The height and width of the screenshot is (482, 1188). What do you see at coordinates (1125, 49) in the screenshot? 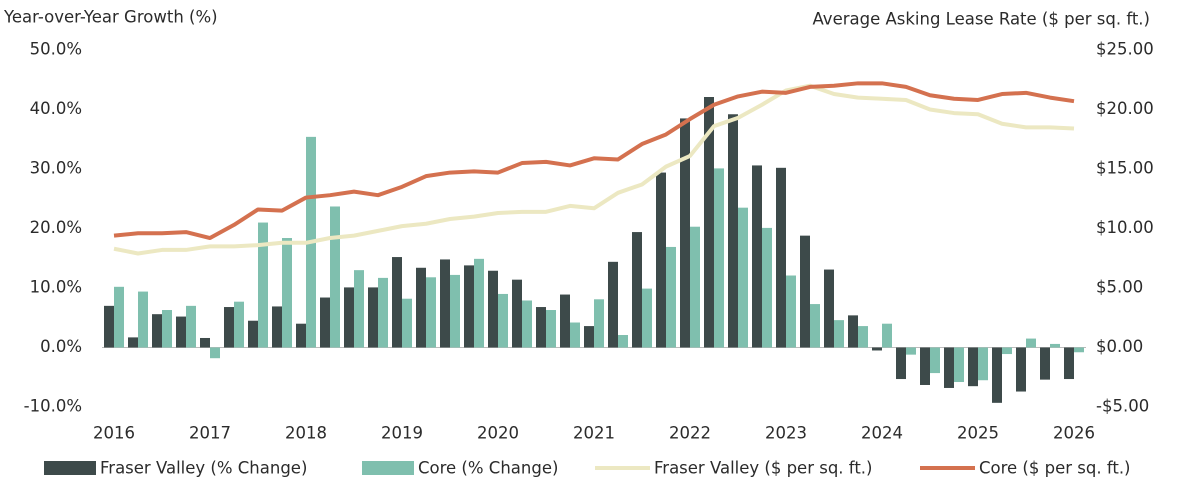
I see `y2-tick-label: $25.00` at bounding box center [1125, 49].